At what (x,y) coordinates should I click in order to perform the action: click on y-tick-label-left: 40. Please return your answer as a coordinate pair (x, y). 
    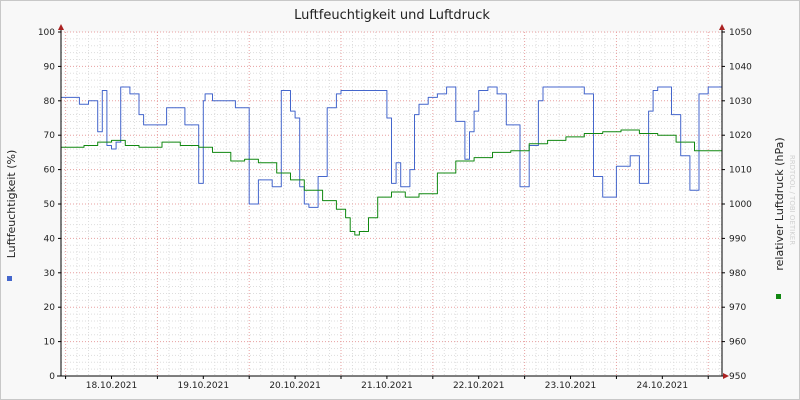
    Looking at the image, I should click on (50, 239).